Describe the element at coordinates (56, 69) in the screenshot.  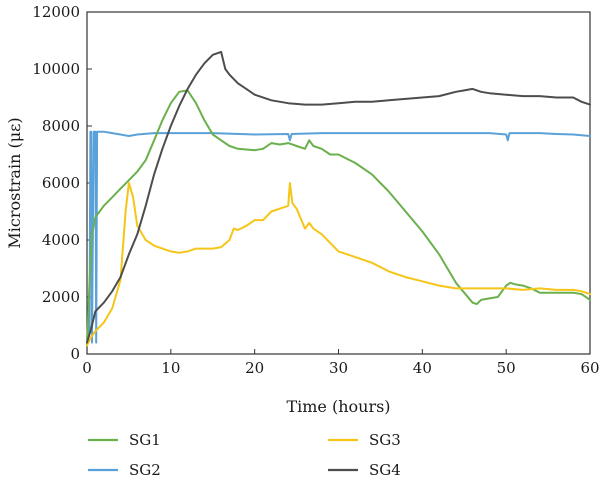
I see `y-tick-label: 10000` at that location.